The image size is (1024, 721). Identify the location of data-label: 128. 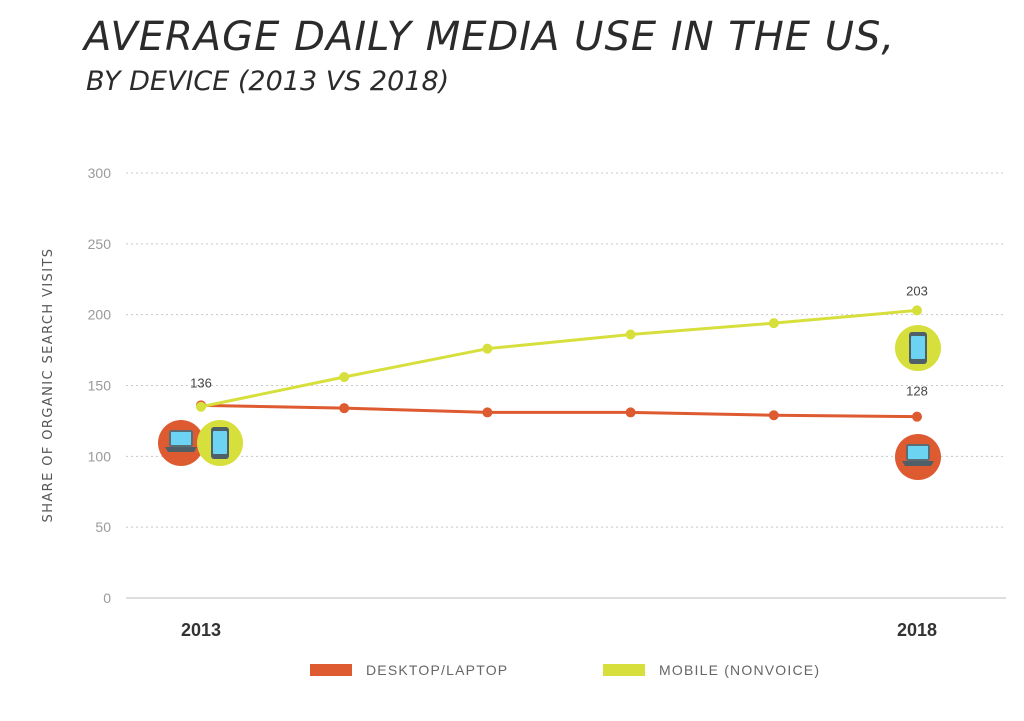
(917, 391).